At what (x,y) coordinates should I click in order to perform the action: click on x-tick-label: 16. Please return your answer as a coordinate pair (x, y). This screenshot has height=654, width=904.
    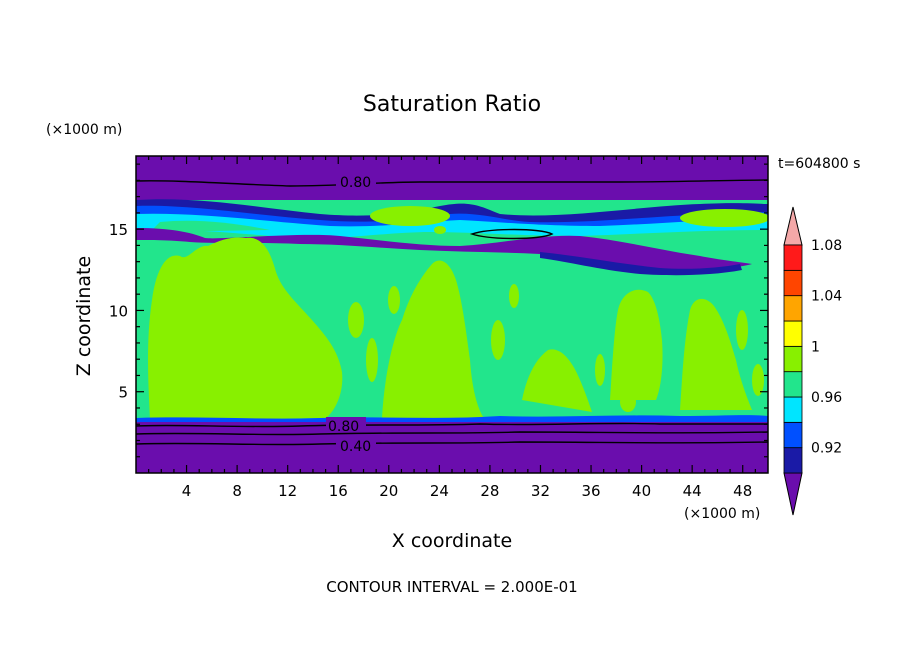
    Looking at the image, I should click on (338, 491).